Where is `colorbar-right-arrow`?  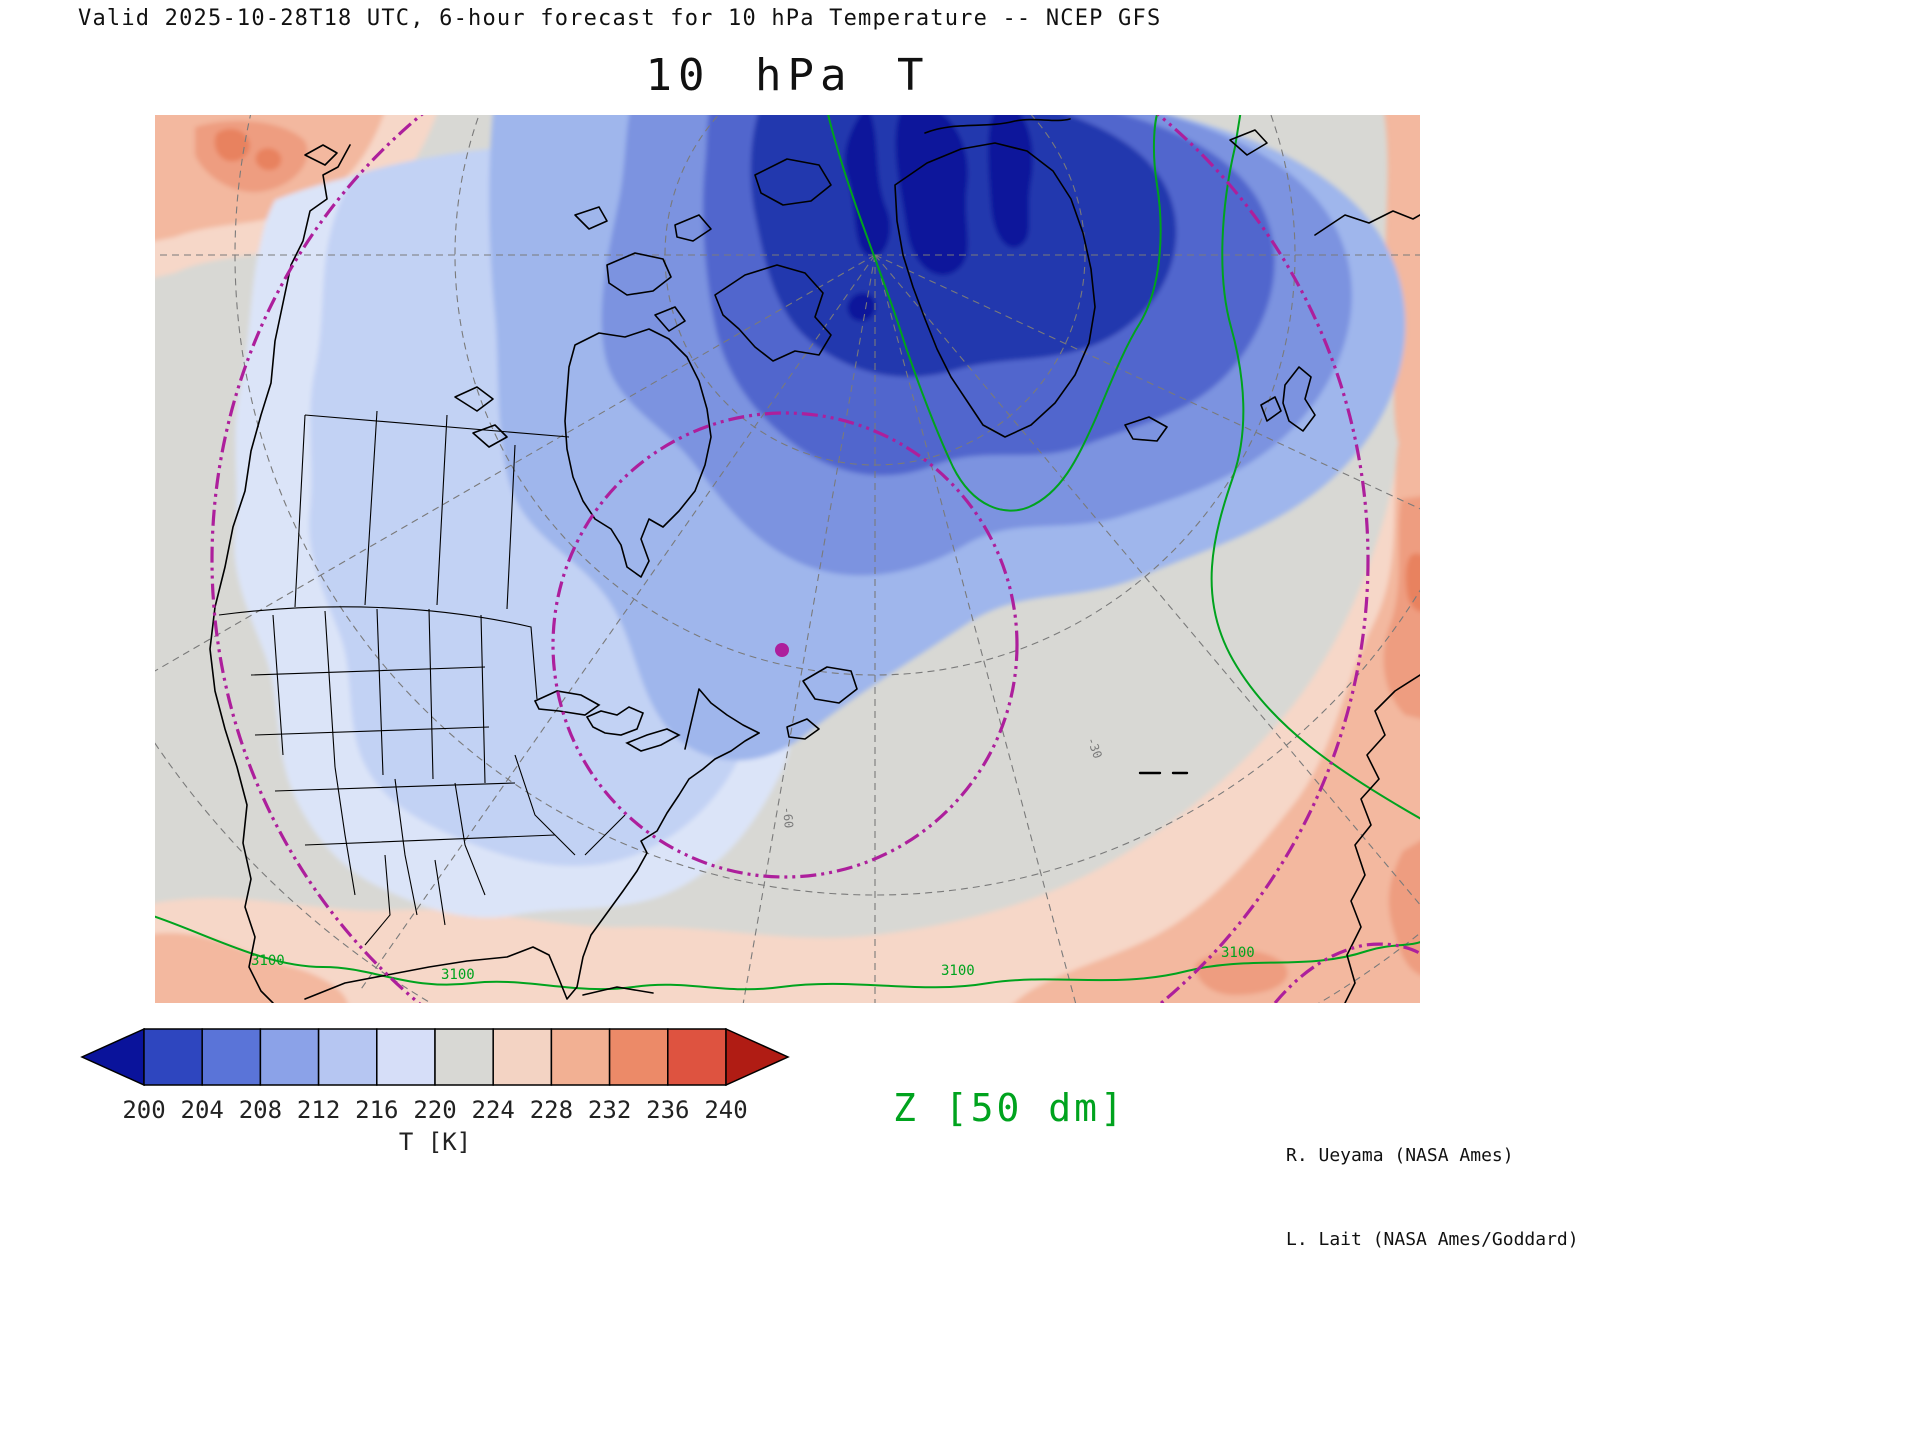
colorbar-right-arrow is located at coordinates (757, 1057).